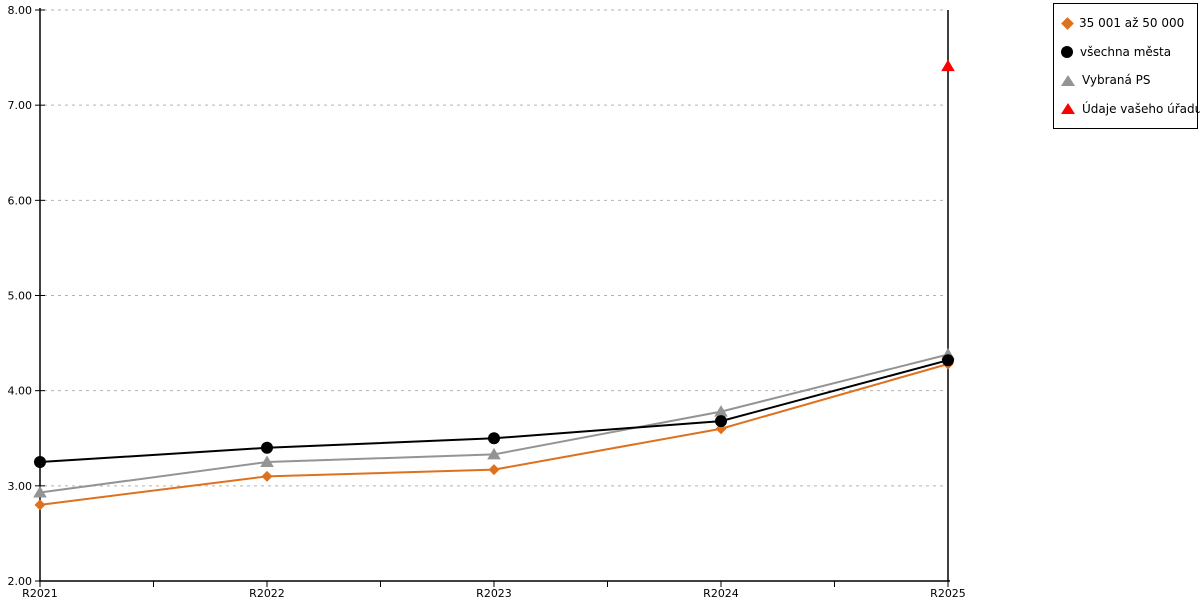 This screenshot has height=600, width=1200. I want to click on legend-label: Vybraná PS, so click(1116, 80).